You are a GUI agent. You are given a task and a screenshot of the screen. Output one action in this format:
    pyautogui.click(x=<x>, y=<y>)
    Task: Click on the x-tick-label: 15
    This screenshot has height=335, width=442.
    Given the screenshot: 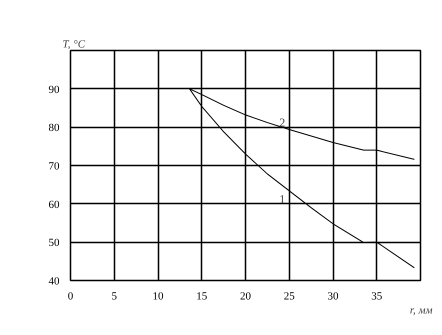 What is the action you would take?
    pyautogui.click(x=202, y=296)
    